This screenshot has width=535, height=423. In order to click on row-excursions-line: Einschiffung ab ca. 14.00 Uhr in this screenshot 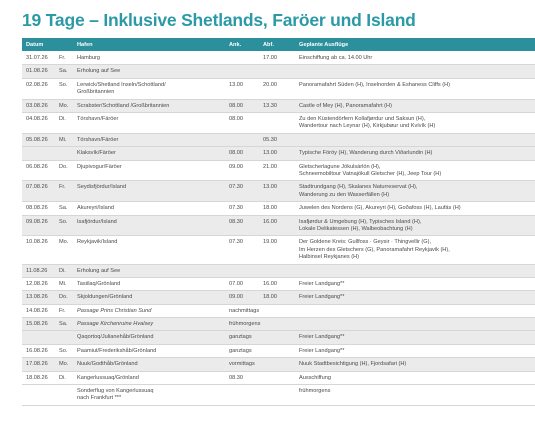, I will do `click(336, 58)`.